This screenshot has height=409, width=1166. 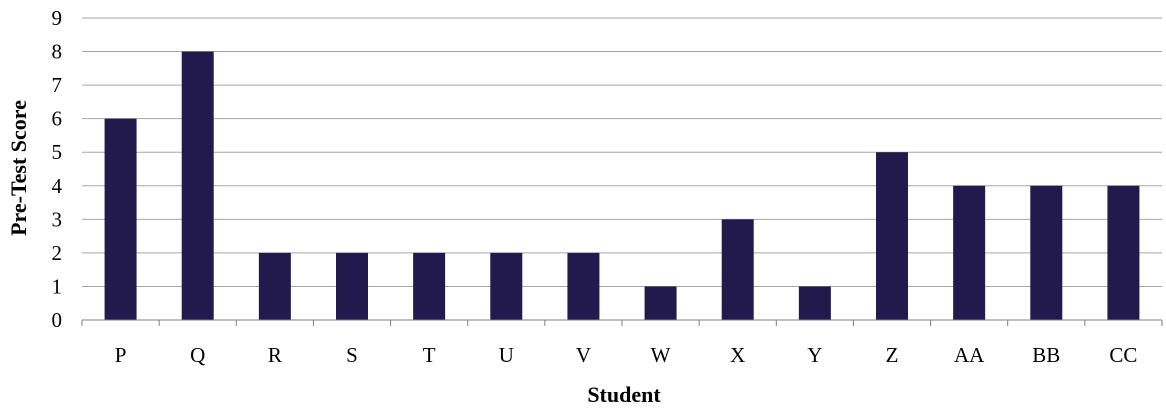 What do you see at coordinates (57, 169) in the screenshot?
I see `y-tick-labels: 0 1 2 3 4 5 6 7 8 9` at bounding box center [57, 169].